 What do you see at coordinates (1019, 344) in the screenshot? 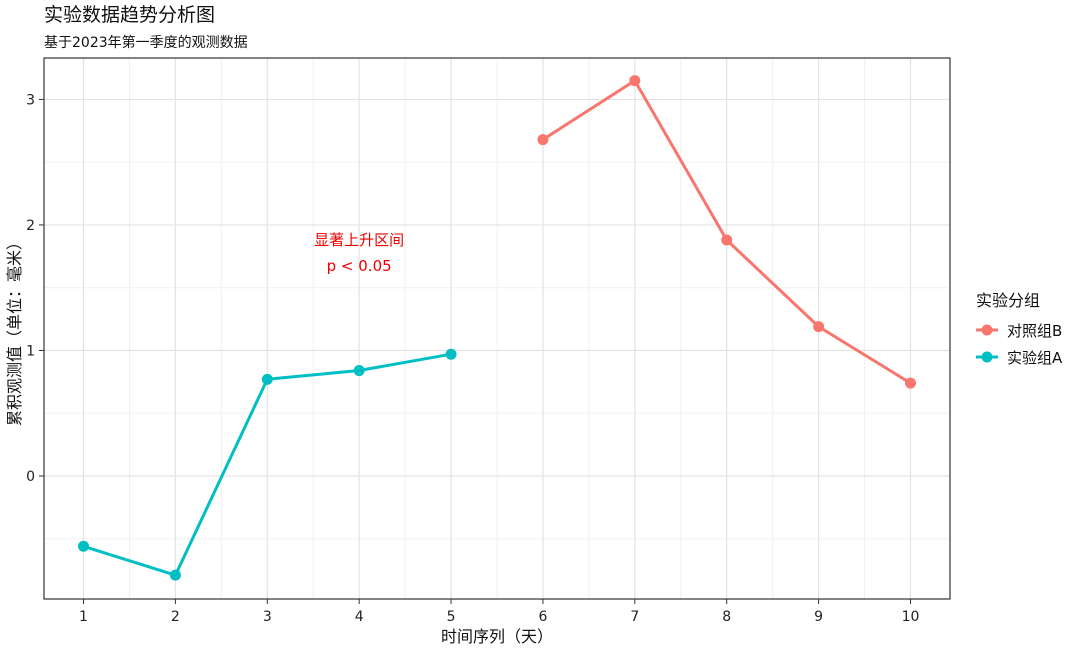
I see `legend-items: 对照组B 实验组A` at bounding box center [1019, 344].